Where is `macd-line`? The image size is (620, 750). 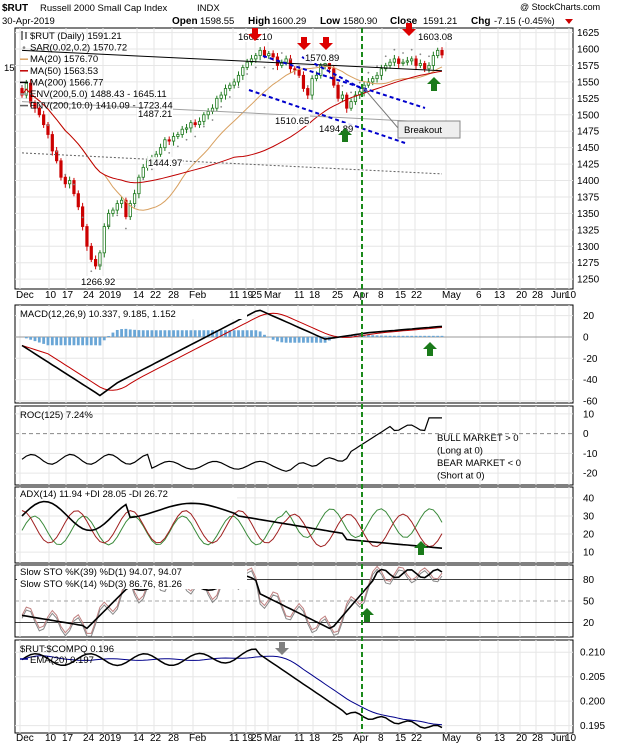 macd-line is located at coordinates (232, 353).